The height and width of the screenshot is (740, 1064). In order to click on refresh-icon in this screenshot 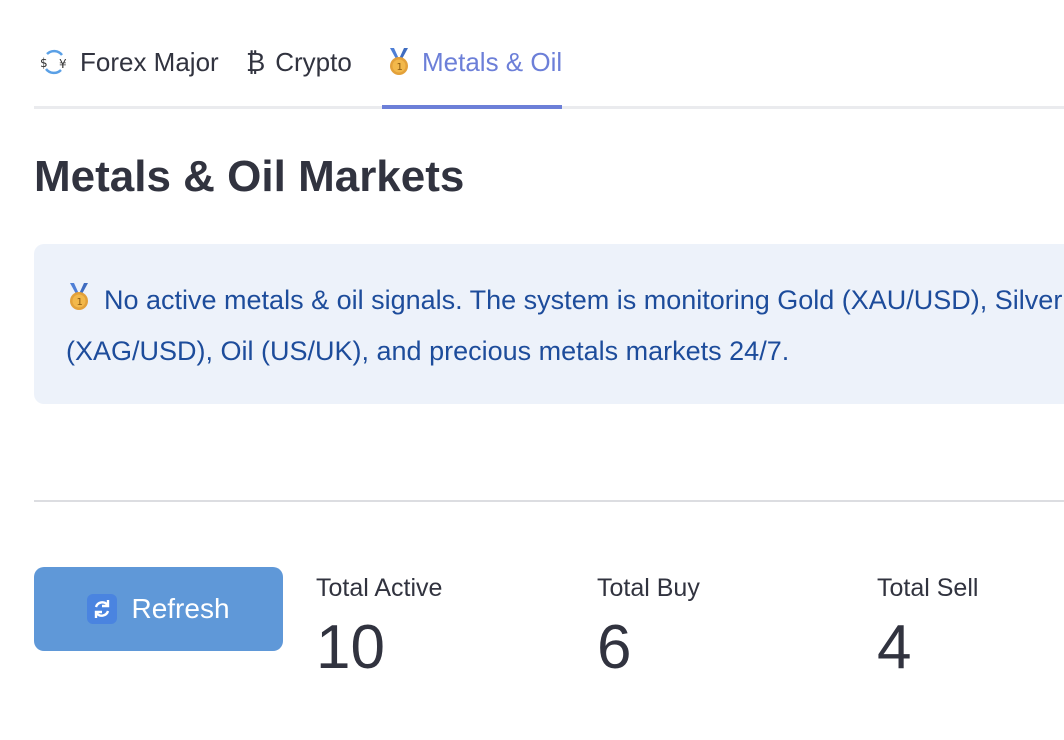, I will do `click(102, 609)`.